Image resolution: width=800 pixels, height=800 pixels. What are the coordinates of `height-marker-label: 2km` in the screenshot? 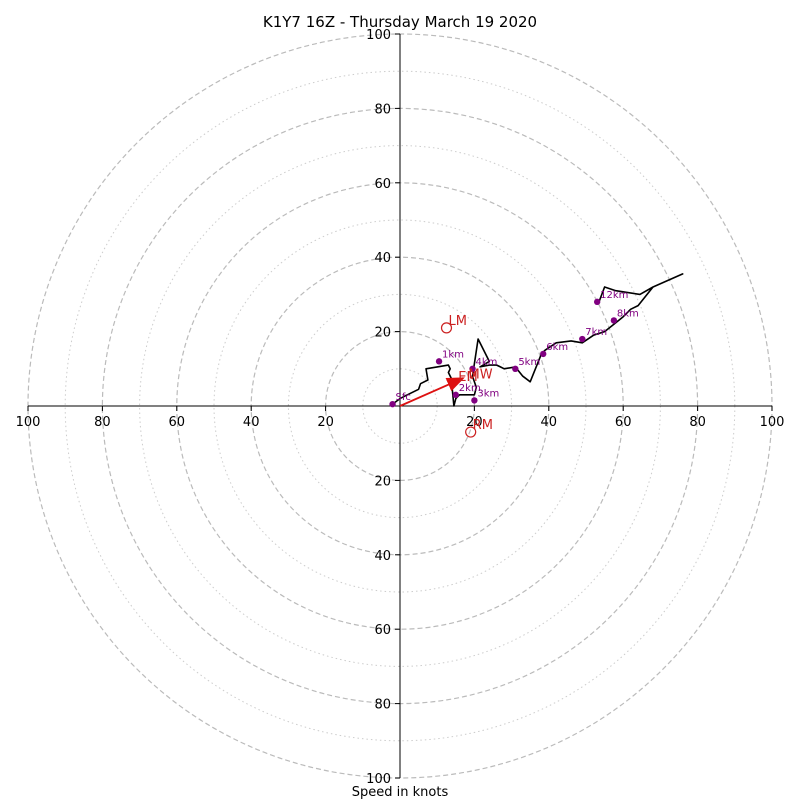 It's located at (470, 388).